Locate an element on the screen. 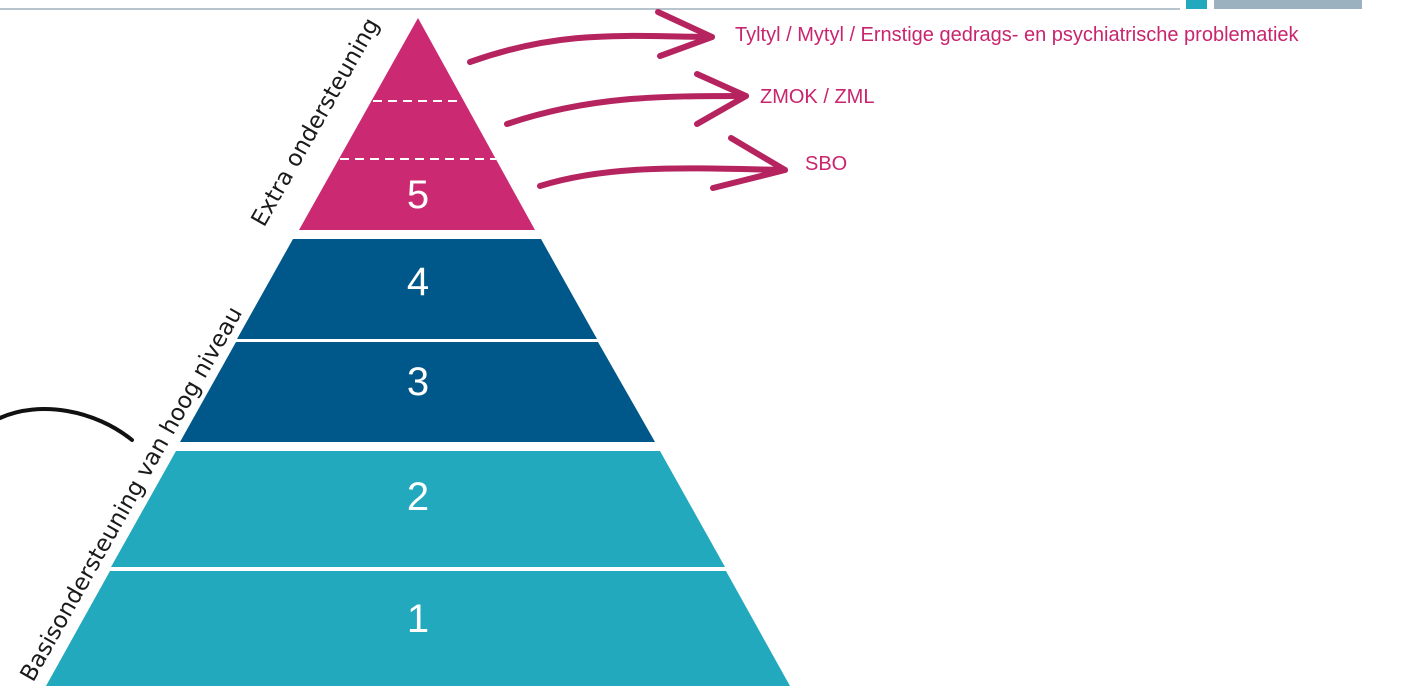 The image size is (1413, 686). level-2-band is located at coordinates (418, 509).